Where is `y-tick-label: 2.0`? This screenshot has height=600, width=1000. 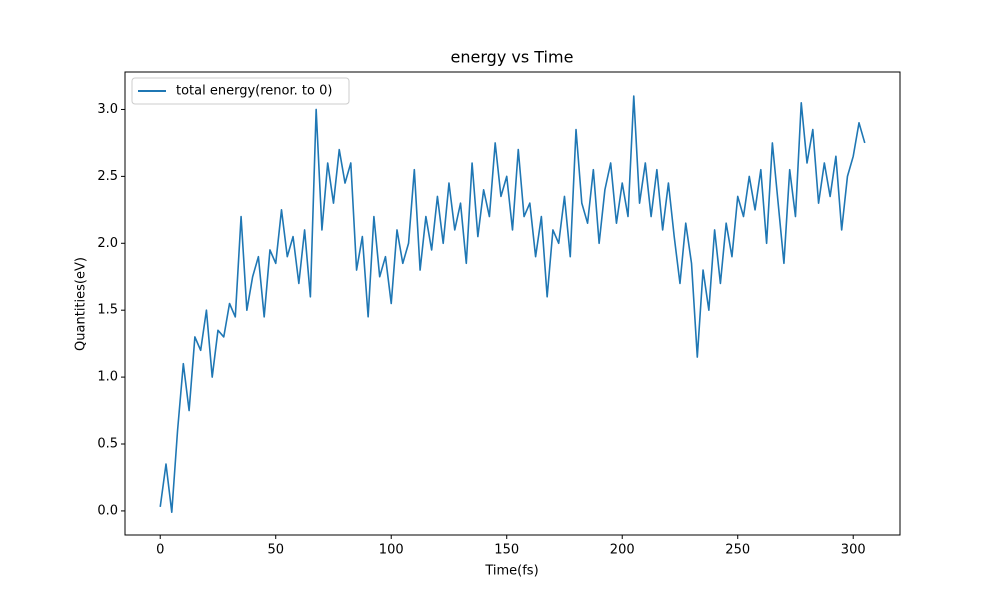 y-tick-label: 2.0 is located at coordinates (107, 243).